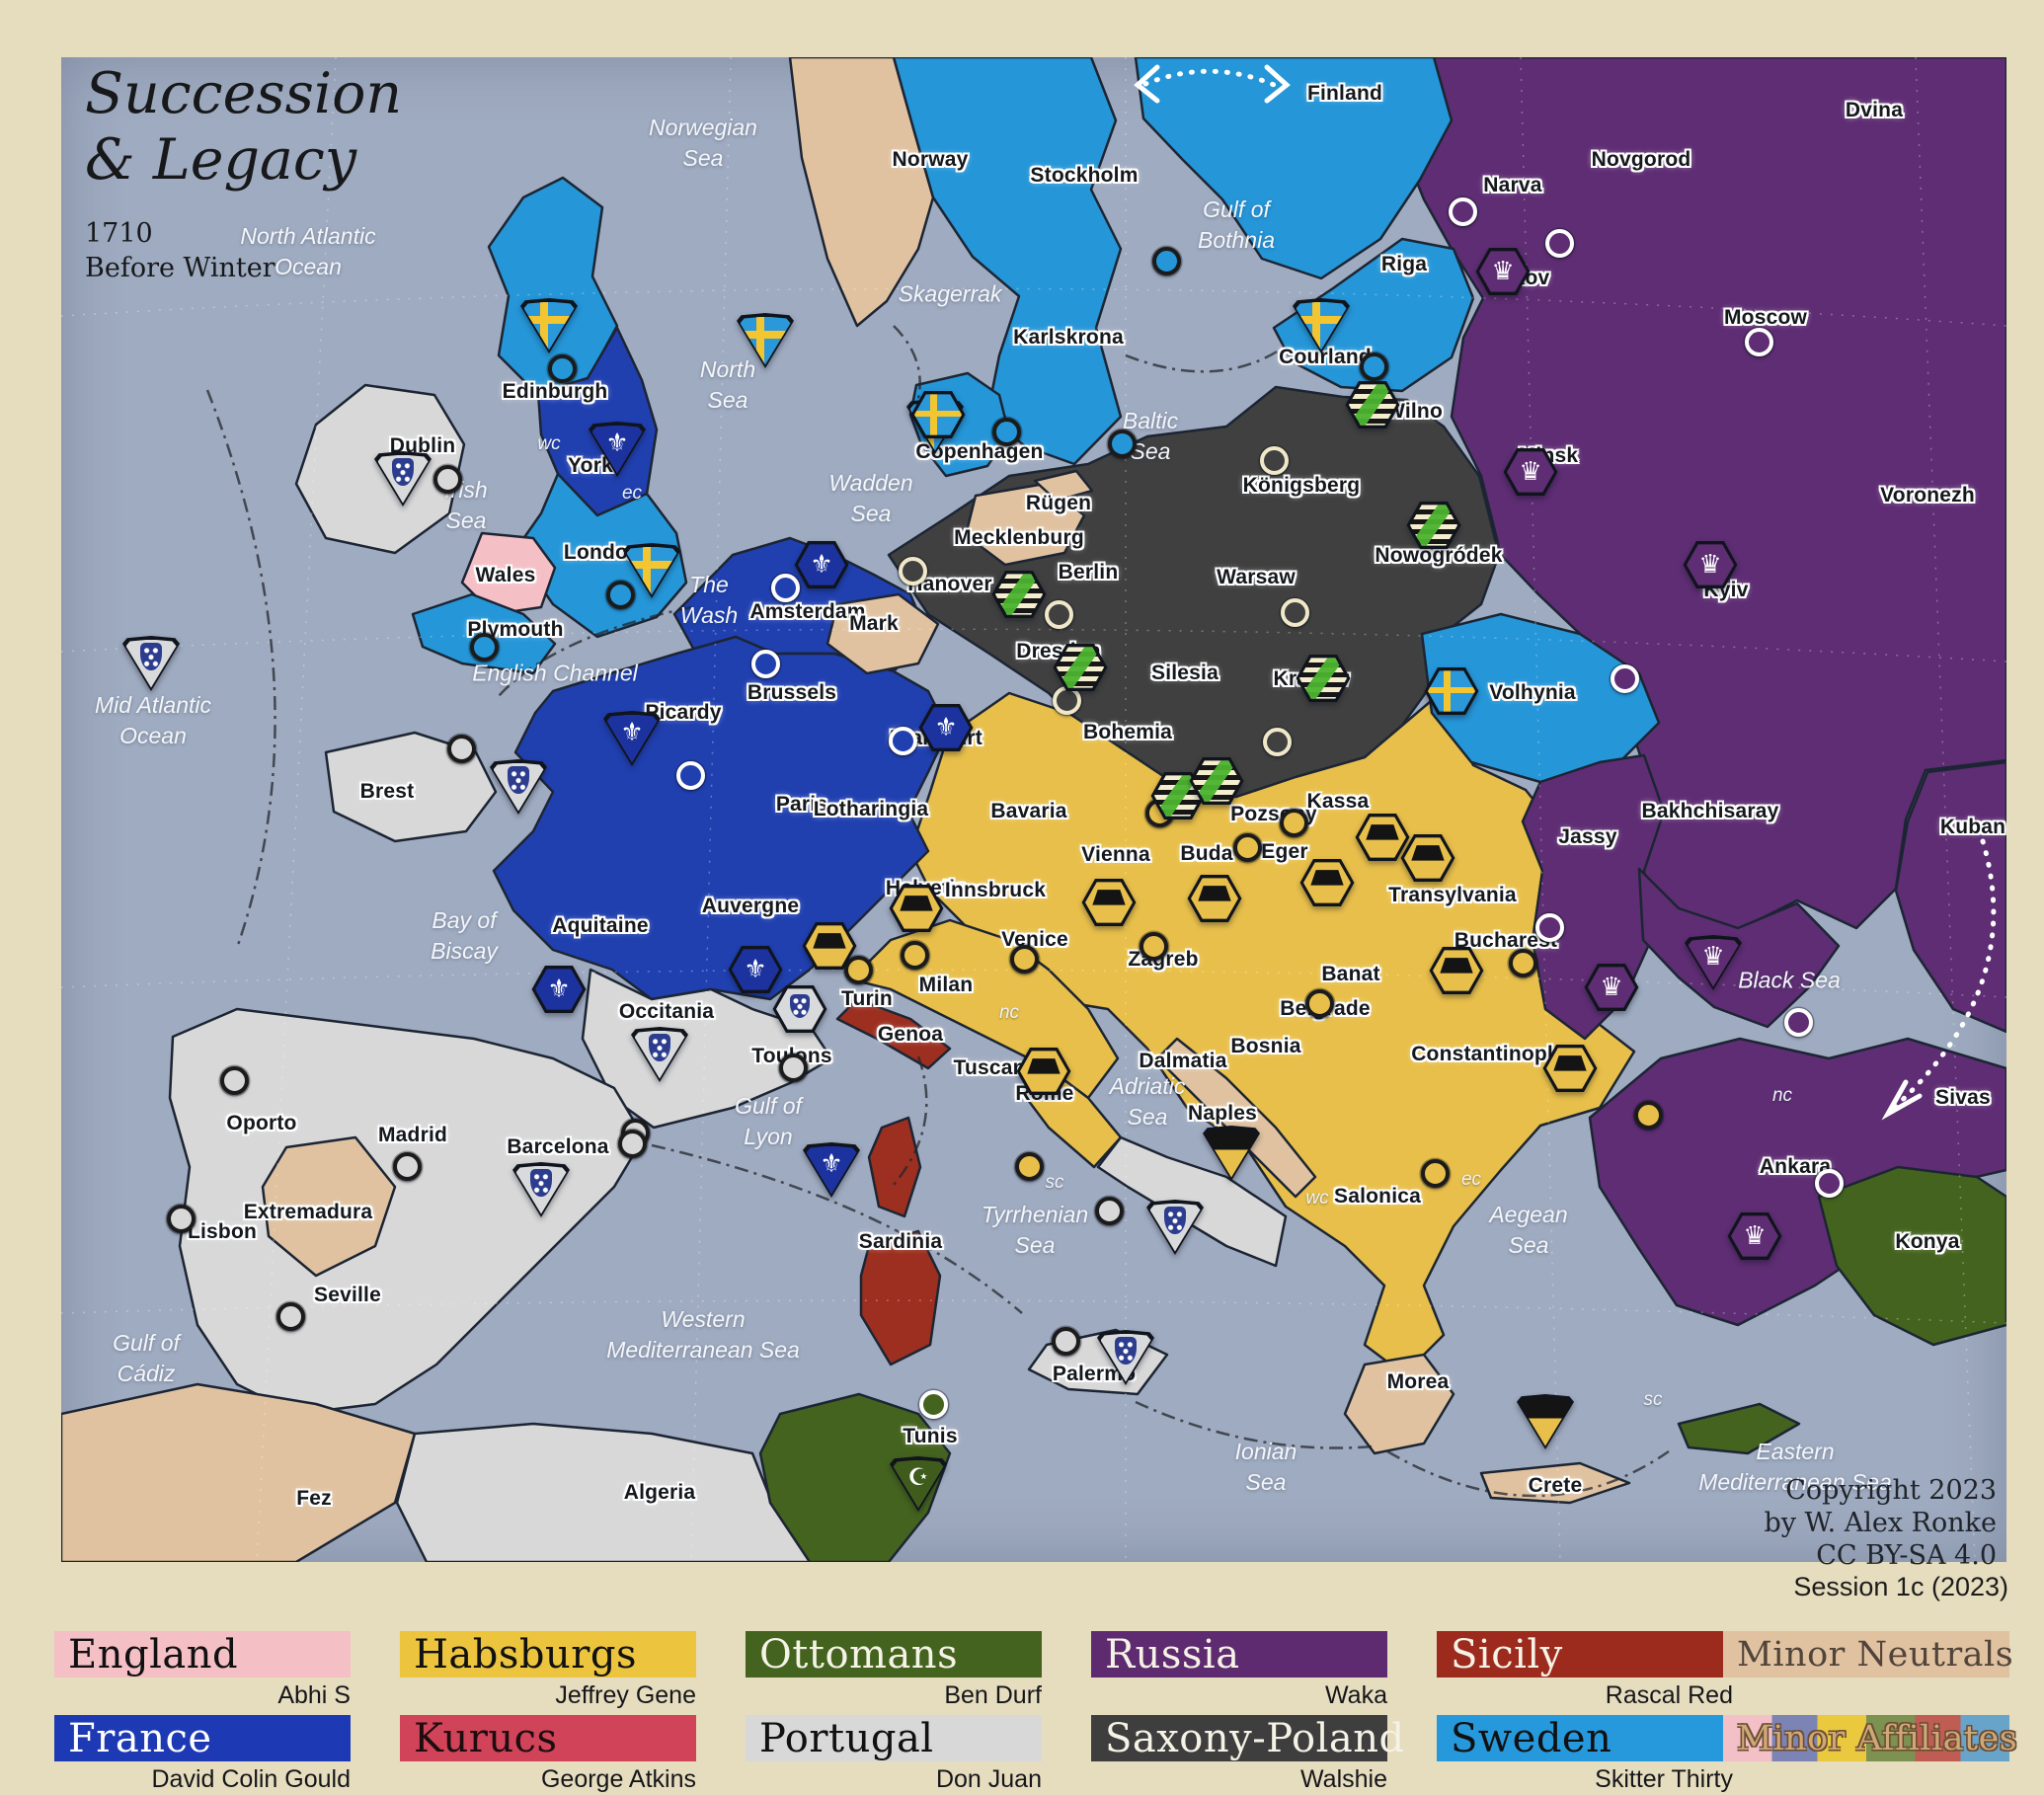 The width and height of the screenshot is (2044, 1795). I want to click on territory-label: Volhynia, so click(1532, 693).